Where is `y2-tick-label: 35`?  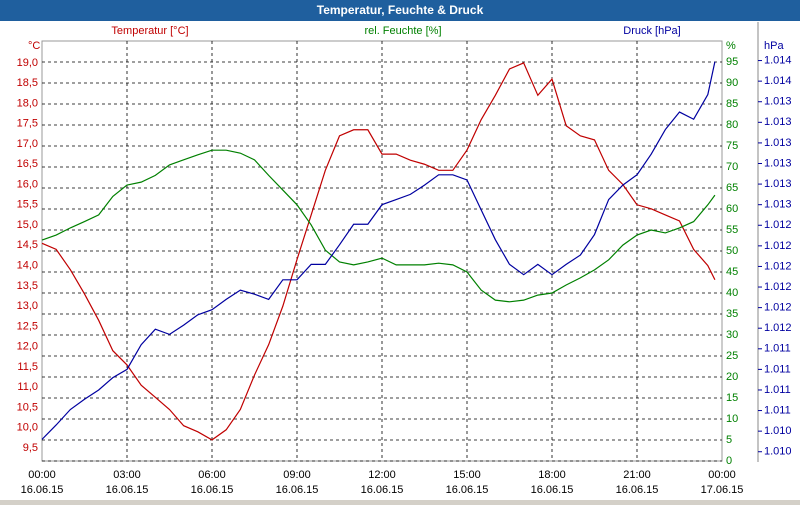 y2-tick-label: 35 is located at coordinates (732, 314).